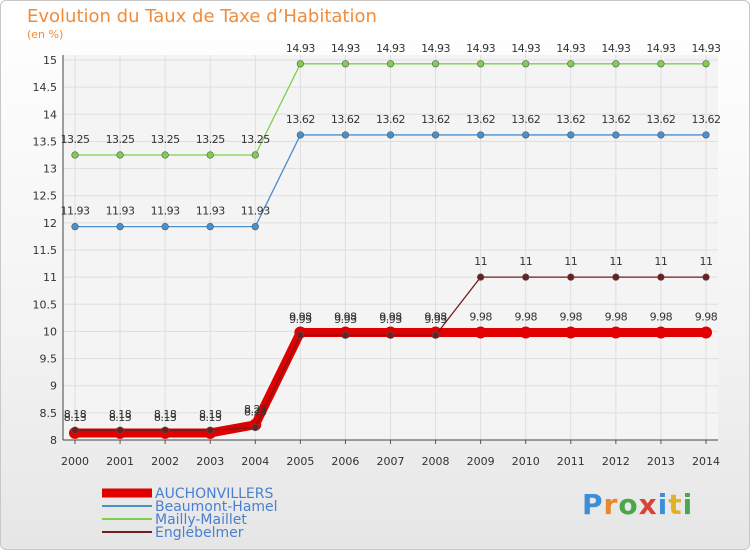  What do you see at coordinates (50, 277) in the screenshot?
I see `y-tick-label: 11` at bounding box center [50, 277].